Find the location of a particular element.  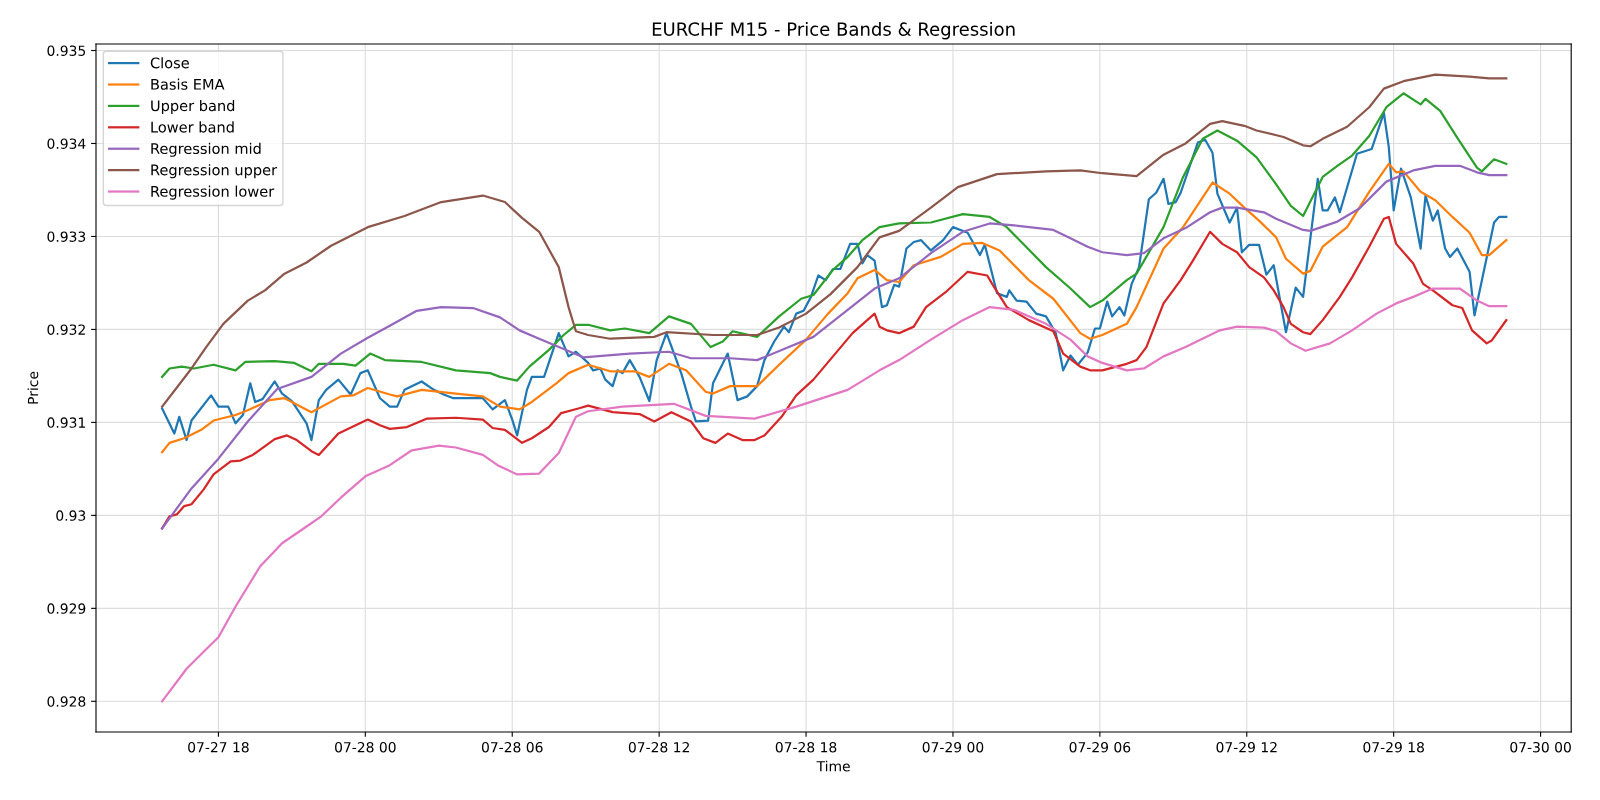

y-tick-label: 0.931 is located at coordinates (66, 422).